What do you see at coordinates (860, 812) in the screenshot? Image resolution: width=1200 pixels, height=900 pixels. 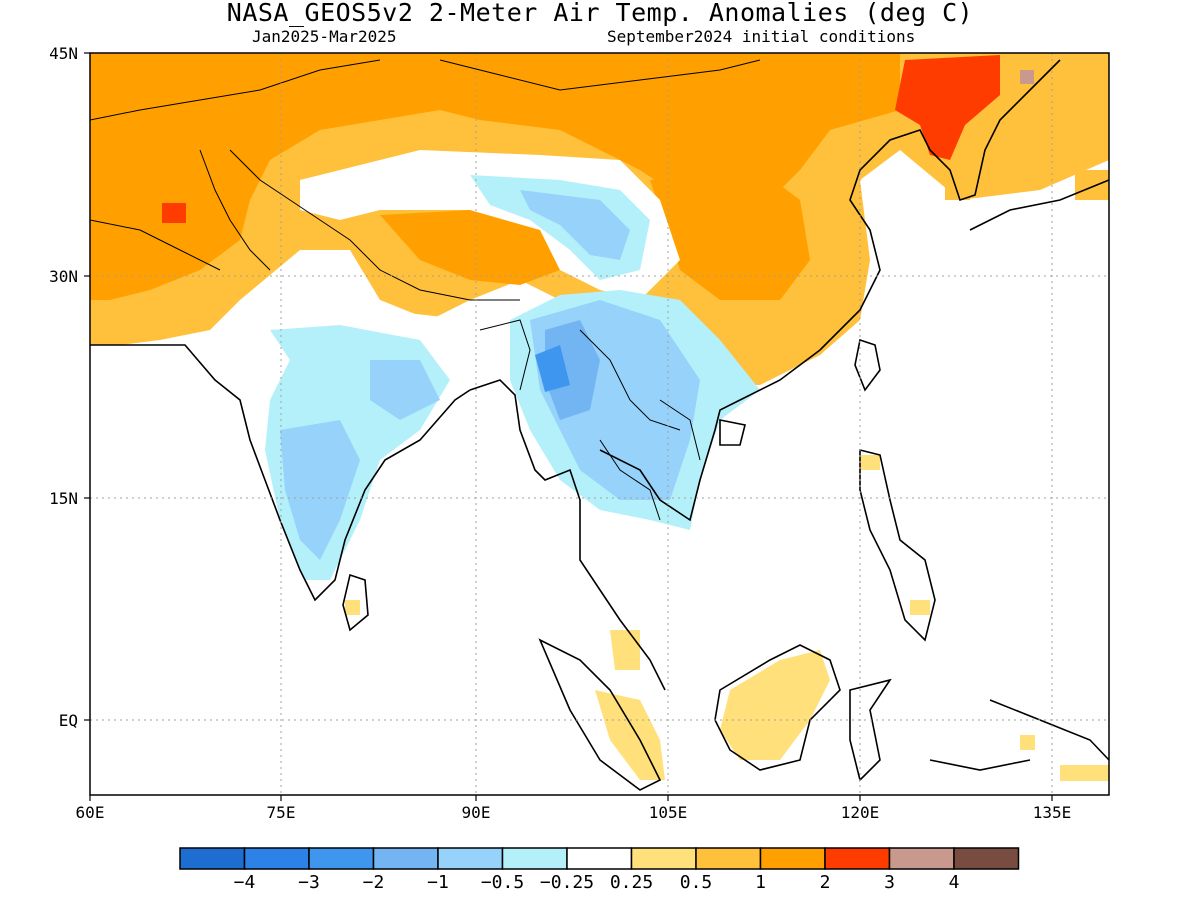 I see `x-tick-label: 120E` at bounding box center [860, 812].